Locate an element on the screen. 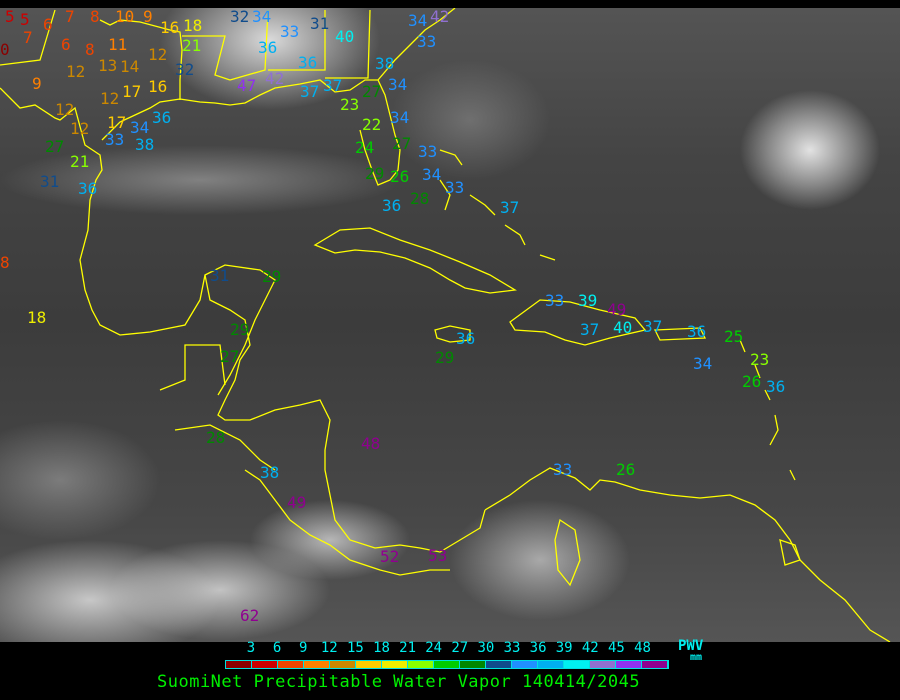 The width and height of the screenshot is (900, 700). station-pwv-value: 10 is located at coordinates (125, 16).